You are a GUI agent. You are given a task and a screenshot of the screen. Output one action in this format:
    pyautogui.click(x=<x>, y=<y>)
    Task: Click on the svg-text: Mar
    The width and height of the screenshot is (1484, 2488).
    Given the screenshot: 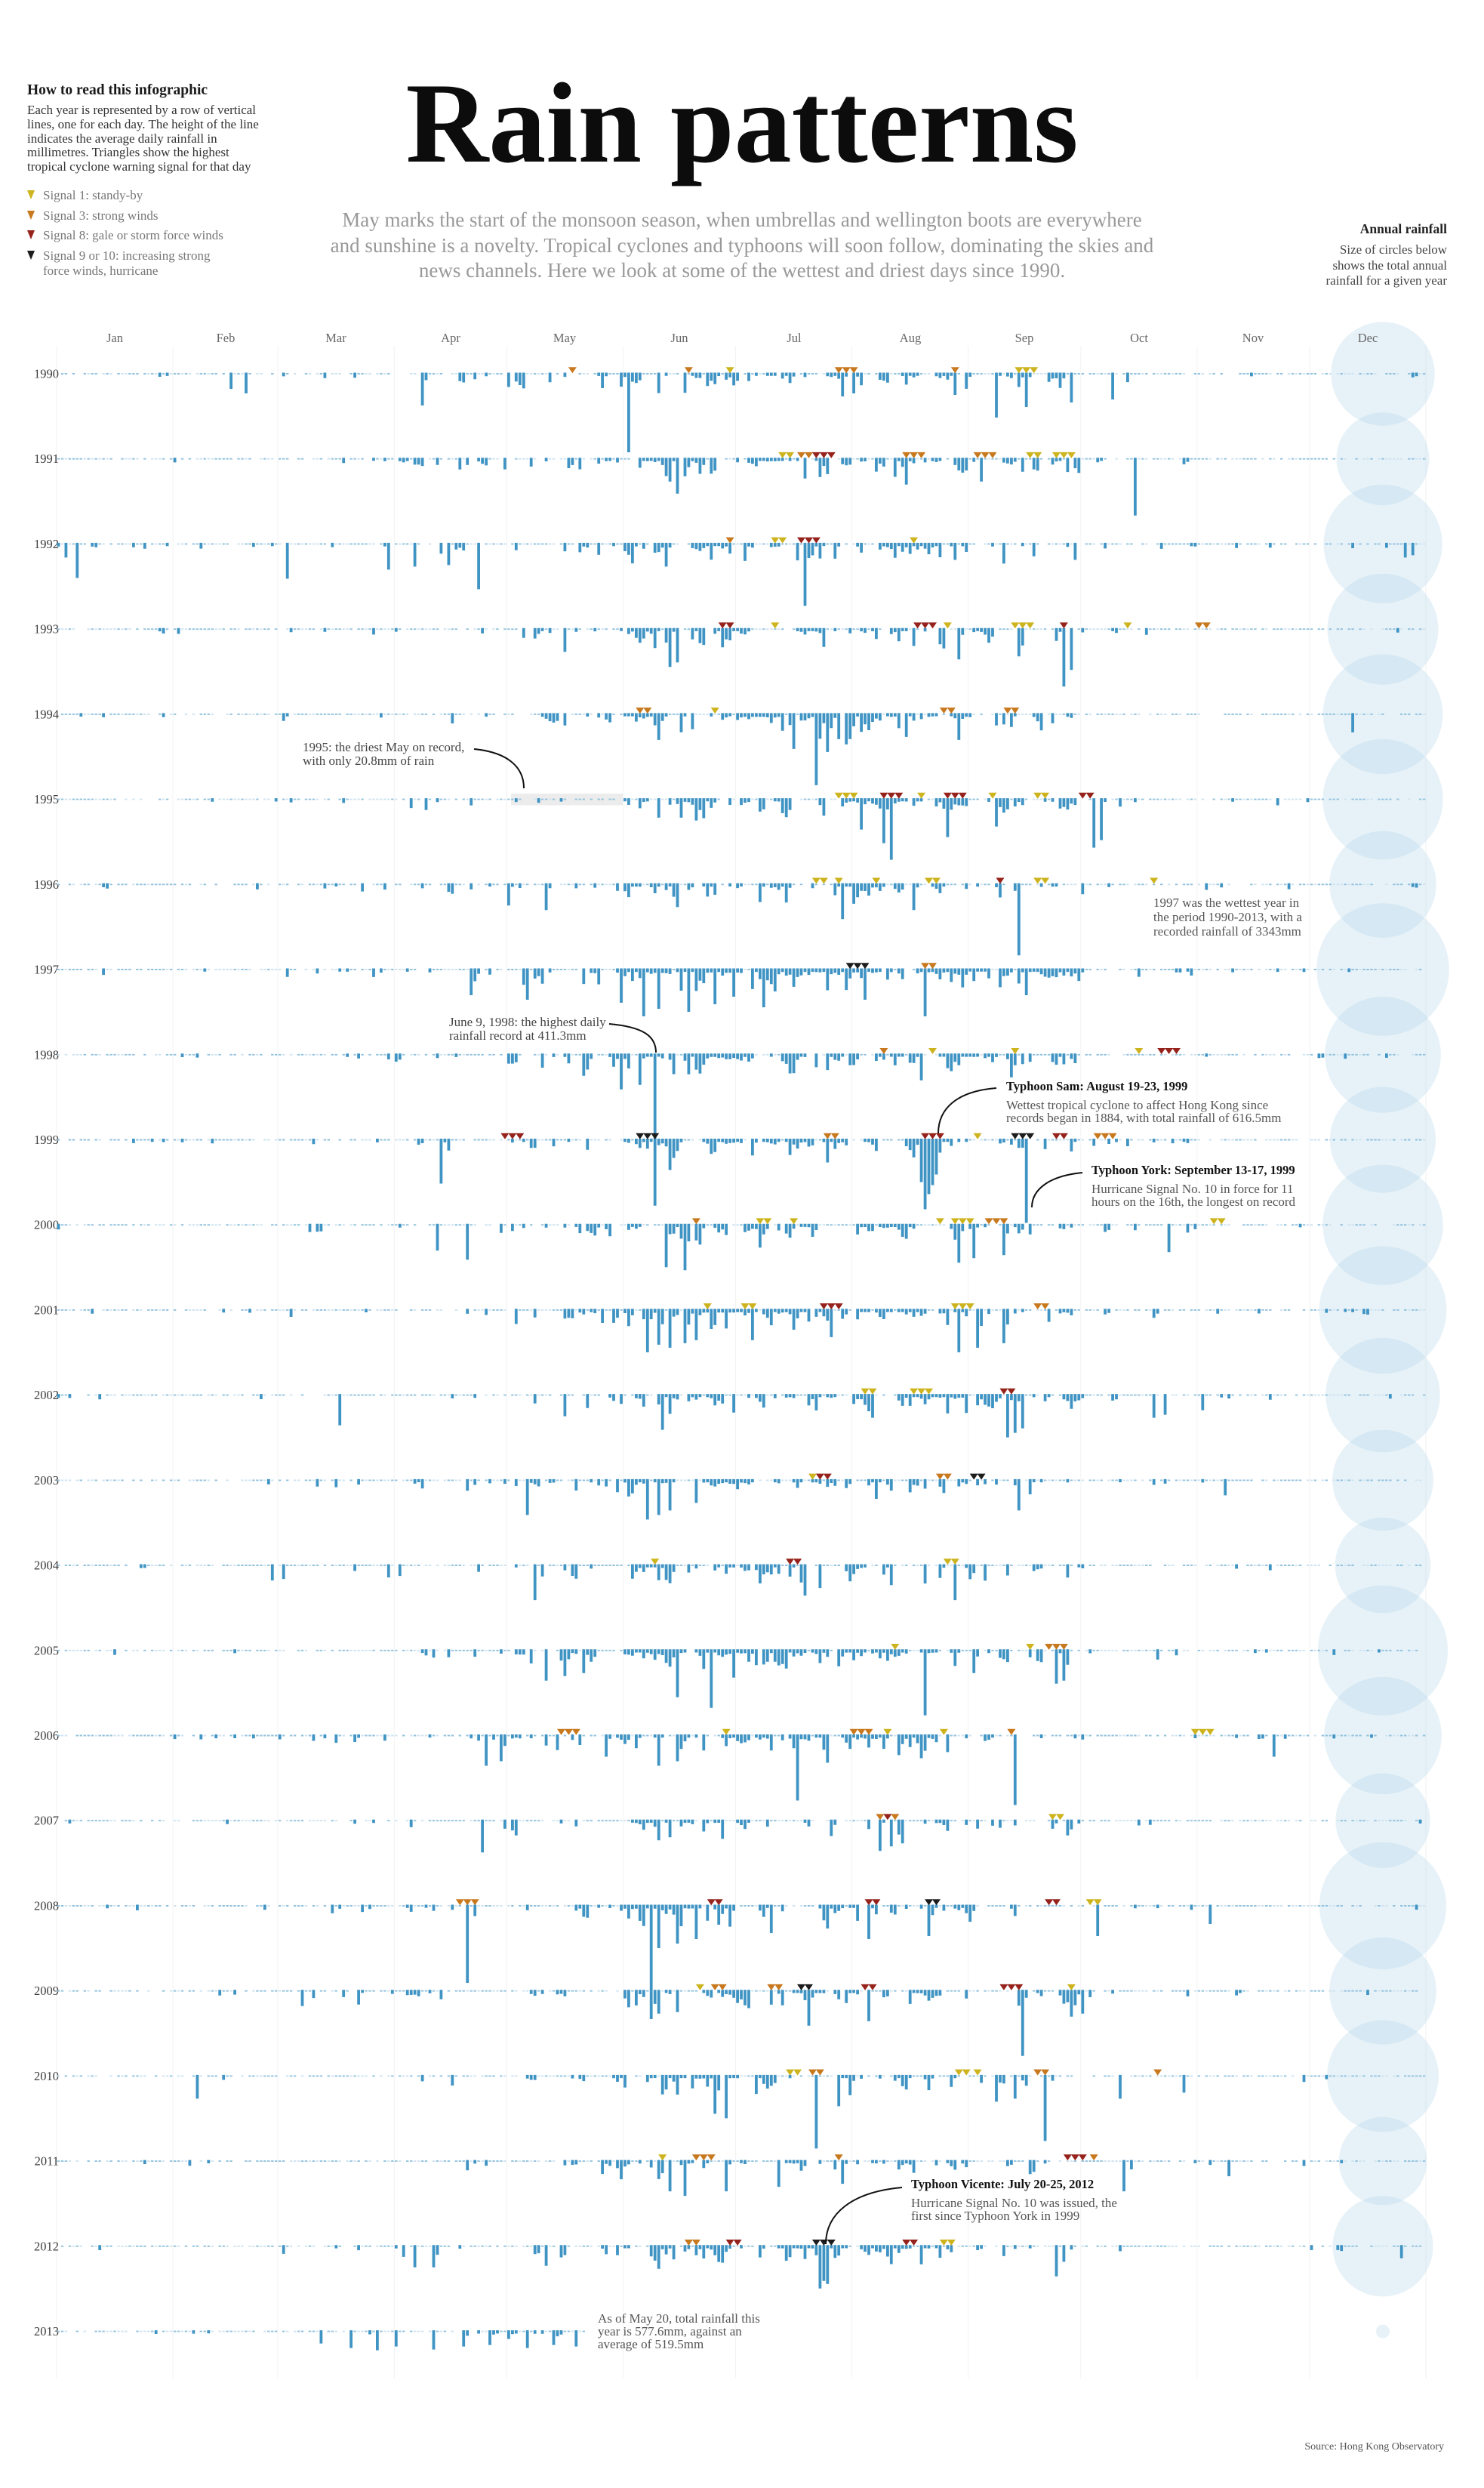 What is the action you would take?
    pyautogui.click(x=335, y=338)
    